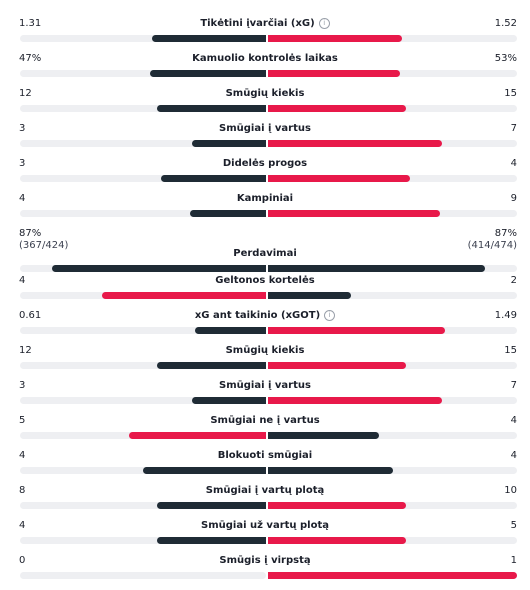  I want to click on away-value: 1, so click(514, 561).